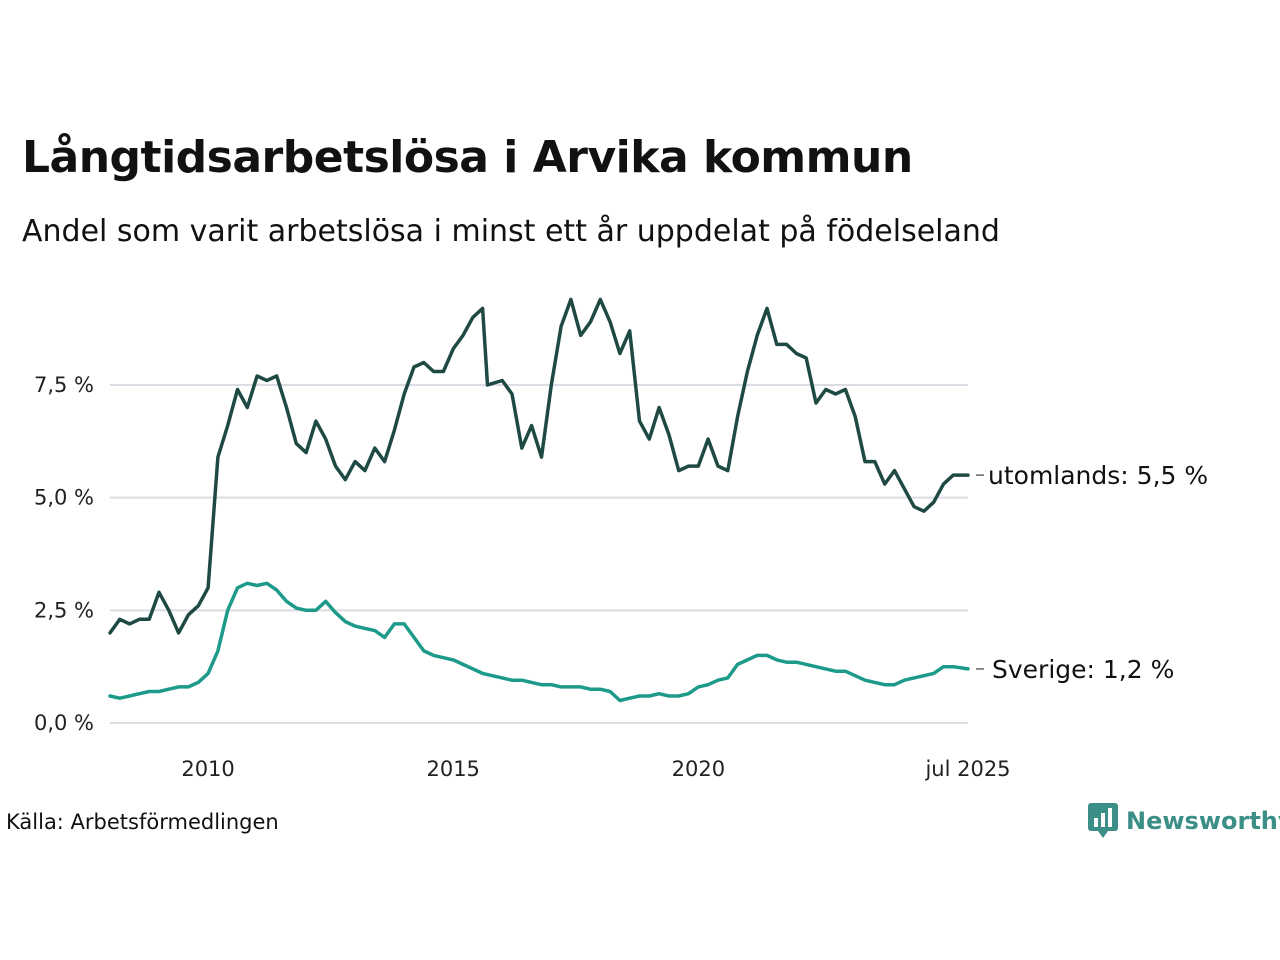  Describe the element at coordinates (1092, 572) in the screenshot. I see `end-labels: utomlands: 5,5 % Sverige: 1,2 %` at that location.